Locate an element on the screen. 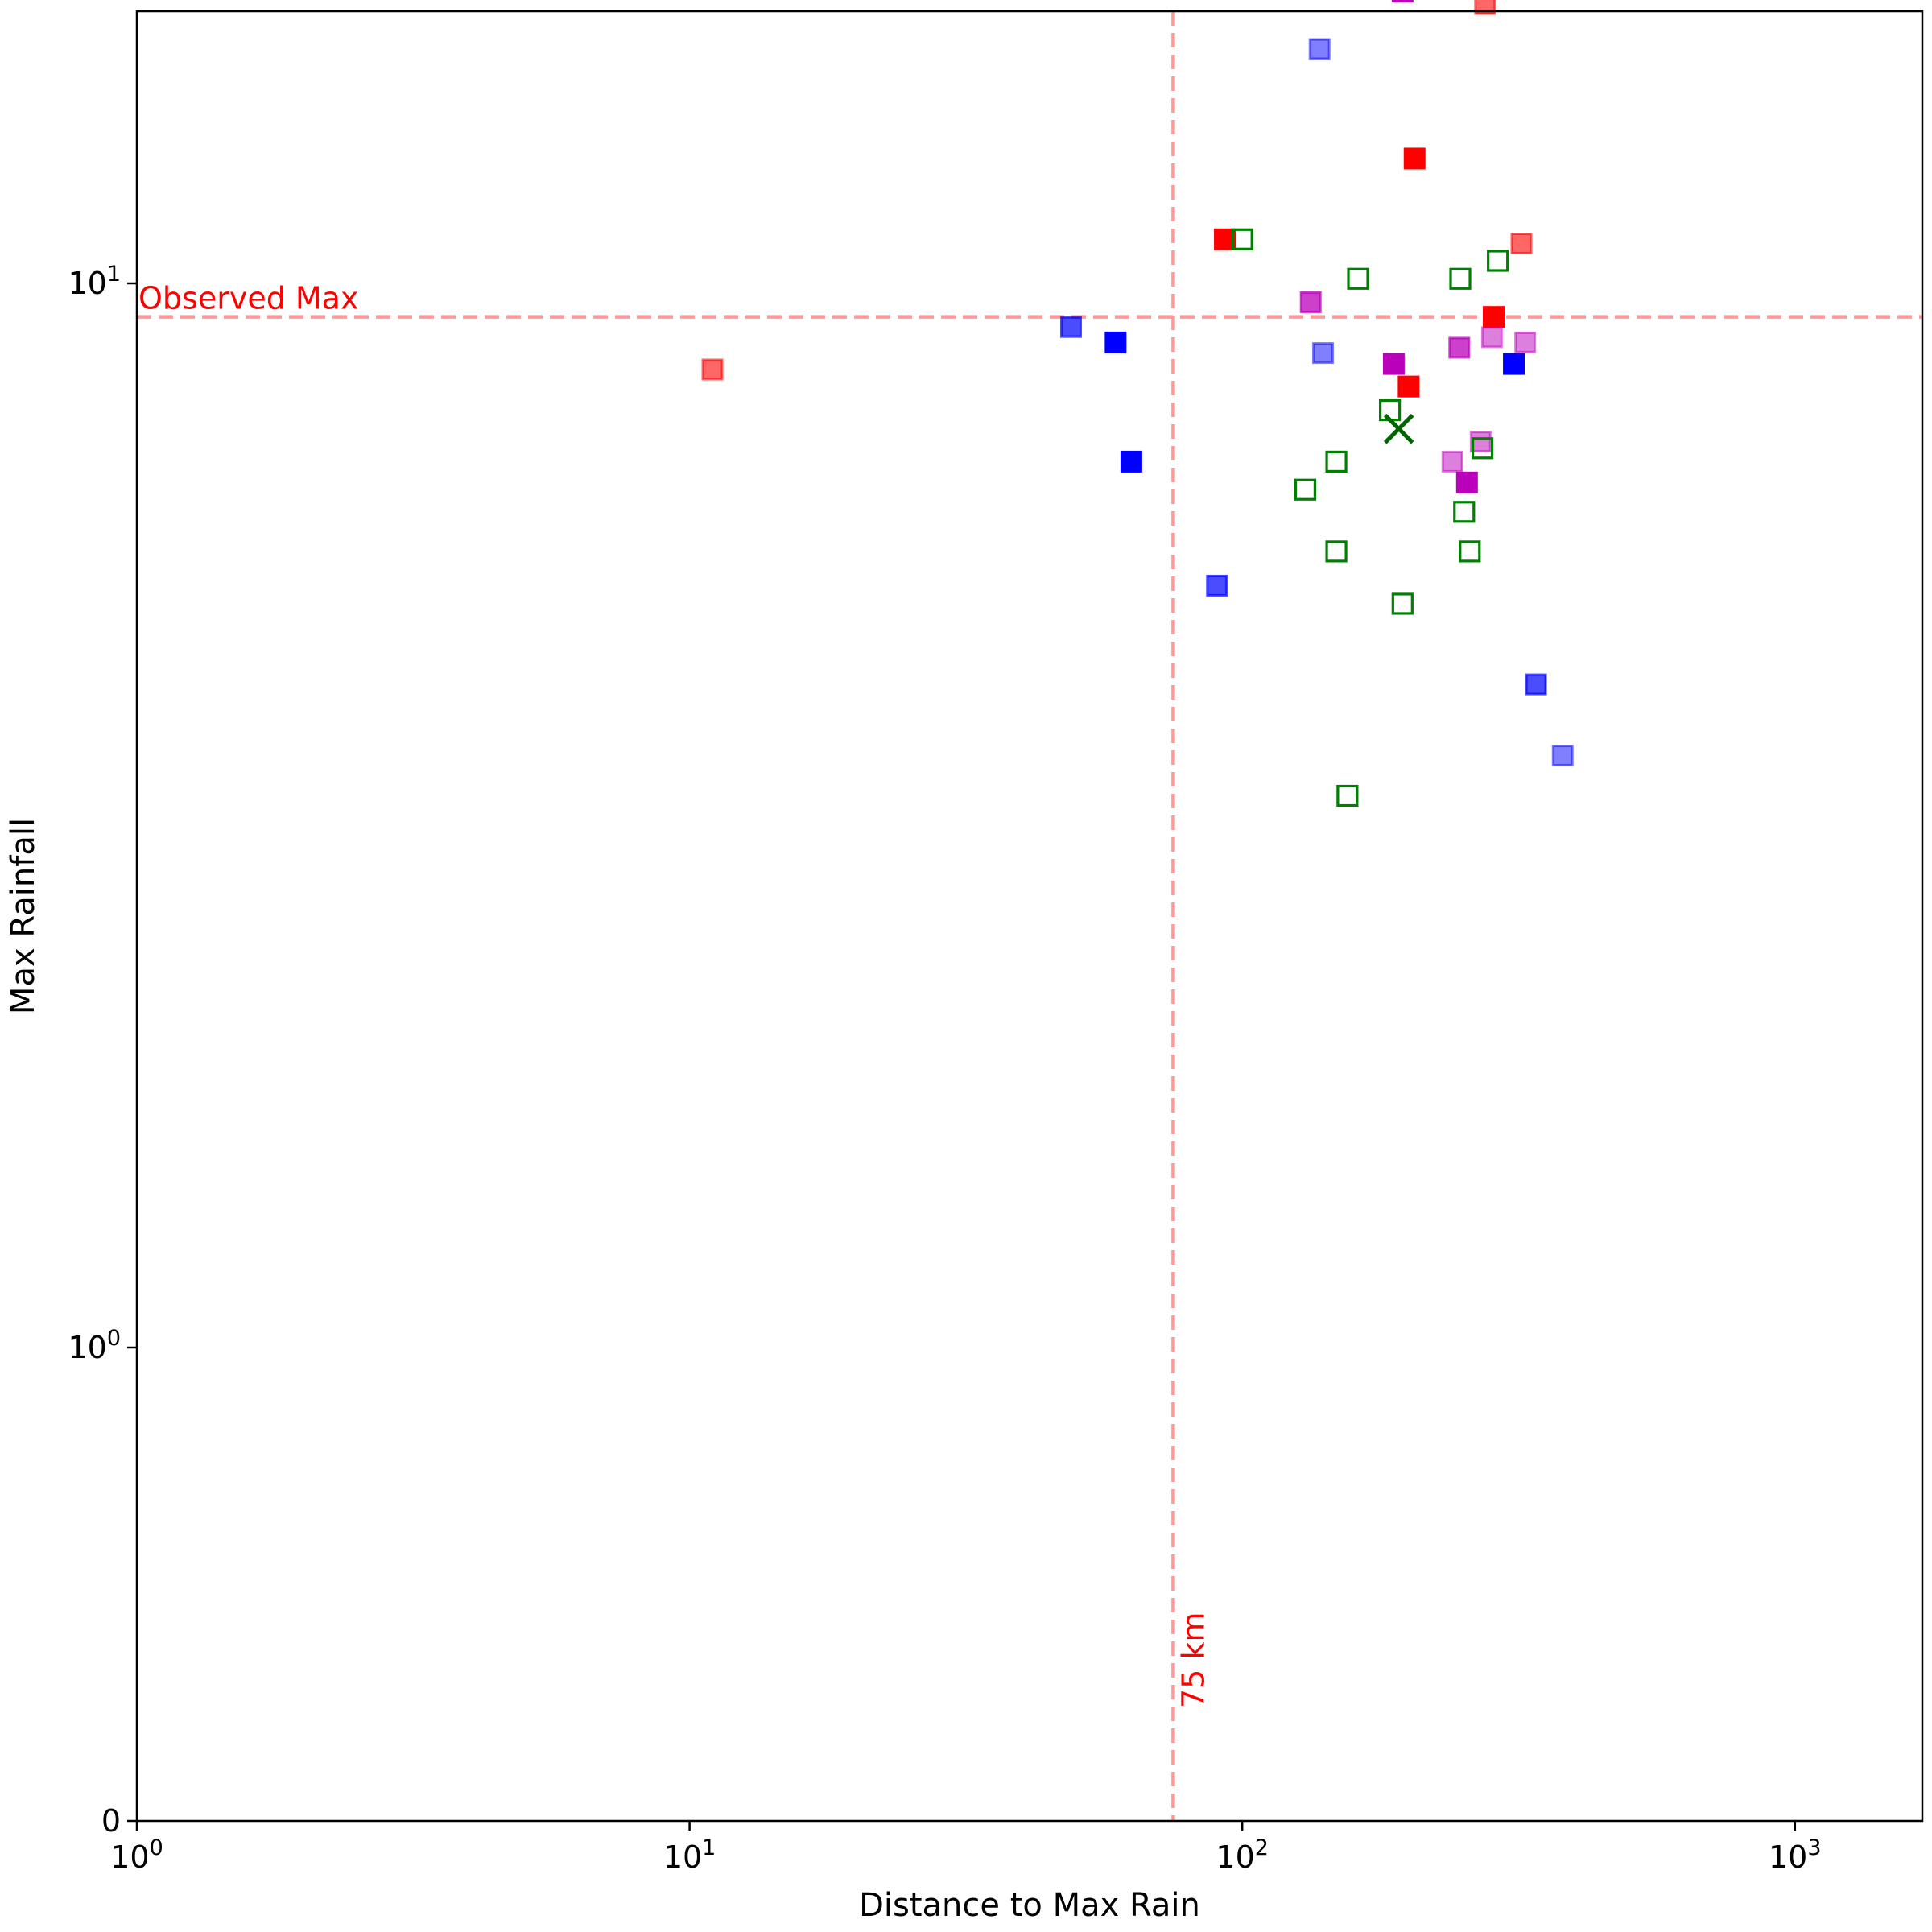 The width and height of the screenshot is (1932, 1932). y-tick-label: 0 is located at coordinates (111, 1821).